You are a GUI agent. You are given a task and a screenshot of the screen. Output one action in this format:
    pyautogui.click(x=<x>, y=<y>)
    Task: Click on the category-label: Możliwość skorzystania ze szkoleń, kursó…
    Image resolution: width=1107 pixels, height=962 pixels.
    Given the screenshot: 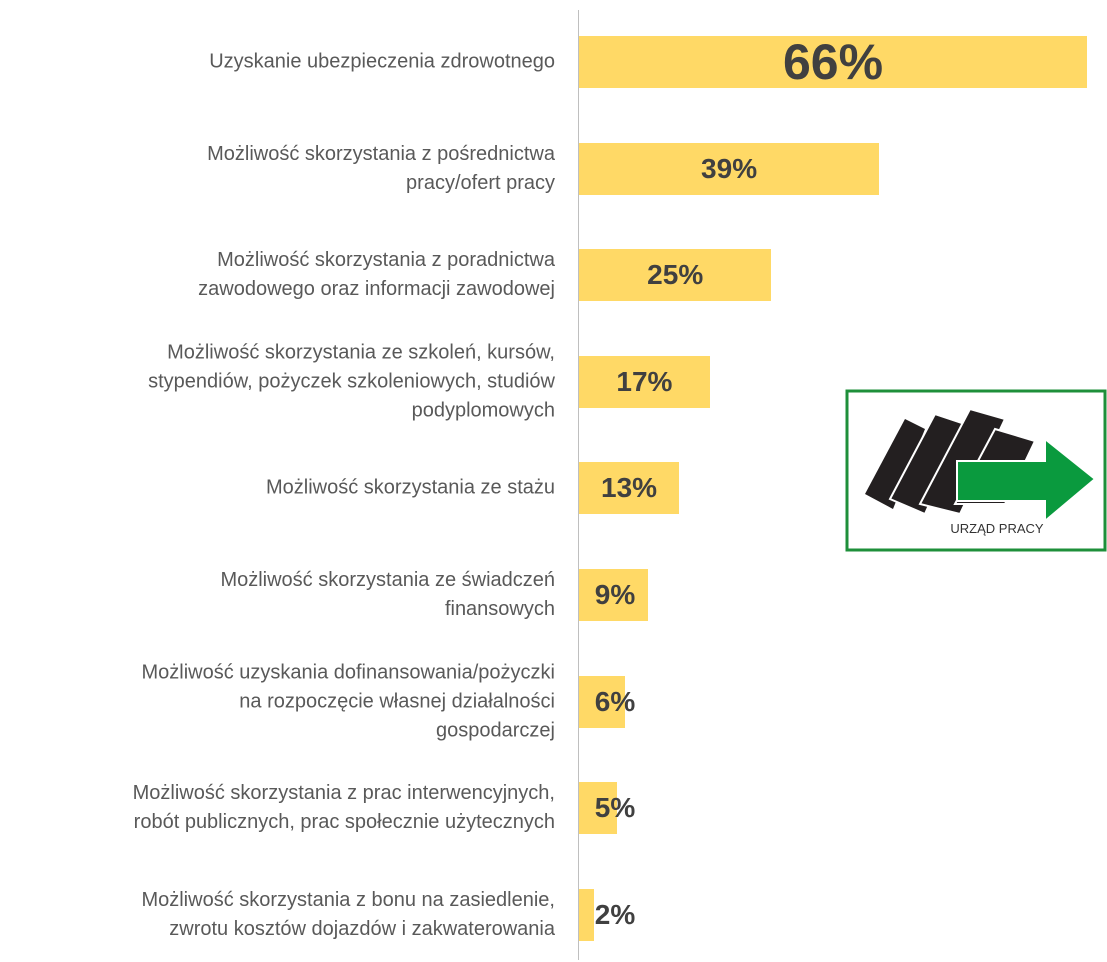 What is the action you would take?
    pyautogui.click(x=351, y=381)
    